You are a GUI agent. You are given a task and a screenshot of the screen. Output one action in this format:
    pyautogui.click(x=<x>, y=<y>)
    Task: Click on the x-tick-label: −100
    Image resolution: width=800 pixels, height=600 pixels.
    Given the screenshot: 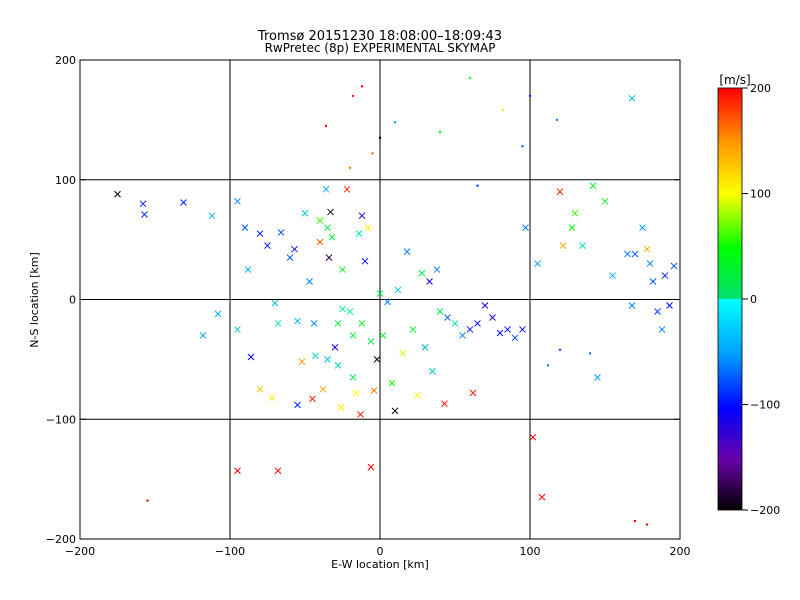 What is the action you would take?
    pyautogui.click(x=230, y=551)
    